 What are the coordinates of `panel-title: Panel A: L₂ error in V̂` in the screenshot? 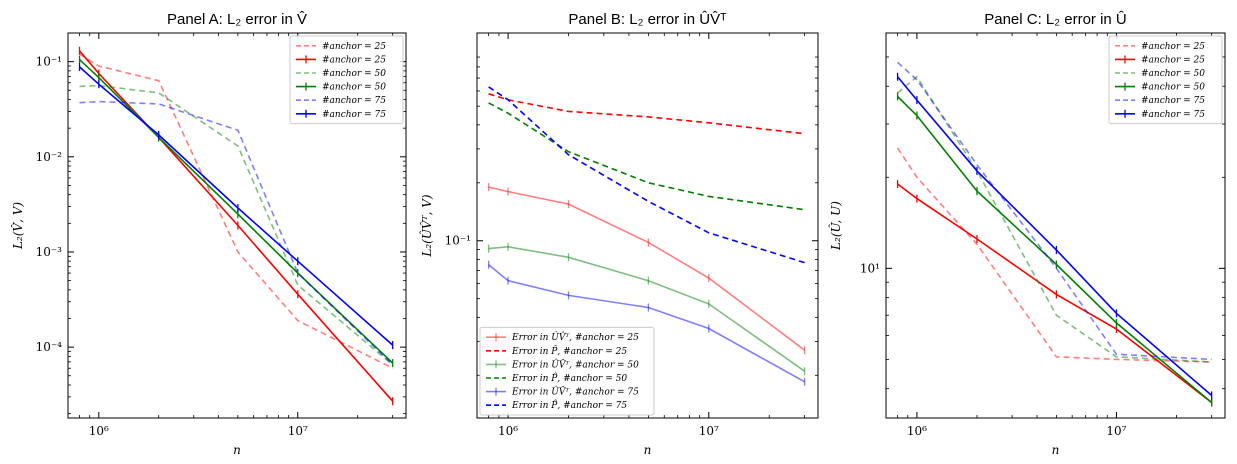 It's located at (237, 19).